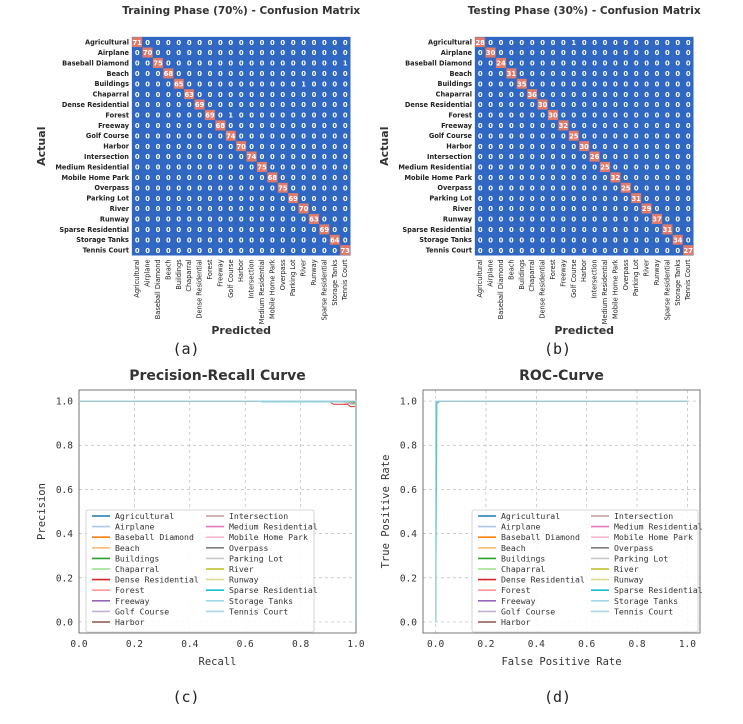 The height and width of the screenshot is (724, 743). Describe the element at coordinates (605, 291) in the screenshot. I see `x-tick-label: Medium Residential` at that location.